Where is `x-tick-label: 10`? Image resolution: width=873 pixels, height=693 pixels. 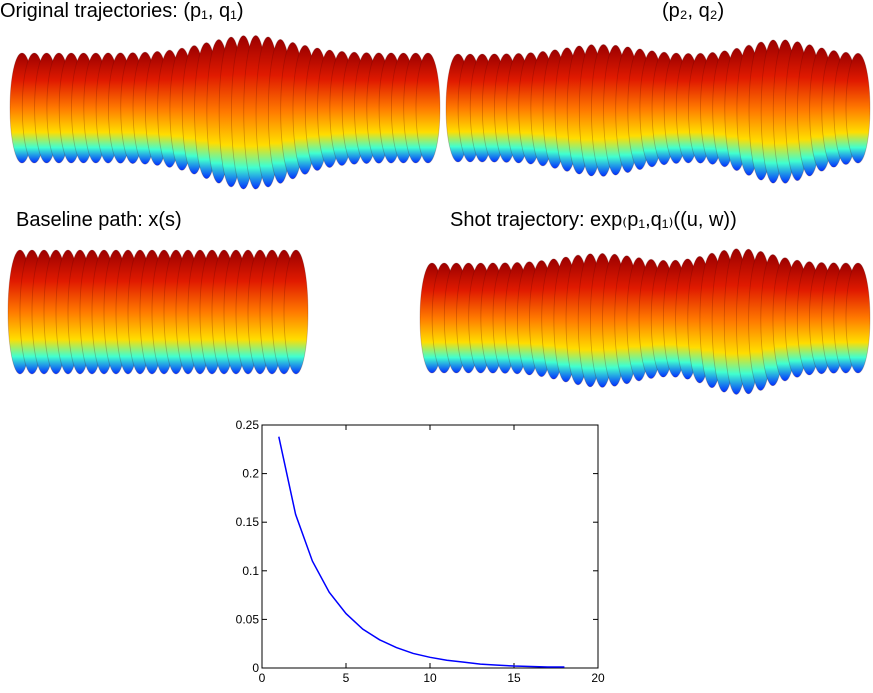
x-tick-label: 10 is located at coordinates (430, 678).